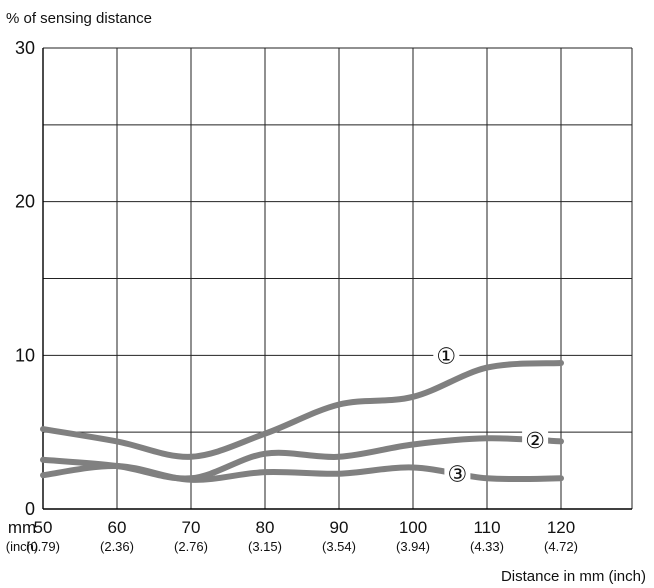 This screenshot has height=588, width=654. I want to click on x-tick-sublabel: (2.36), so click(117, 546).